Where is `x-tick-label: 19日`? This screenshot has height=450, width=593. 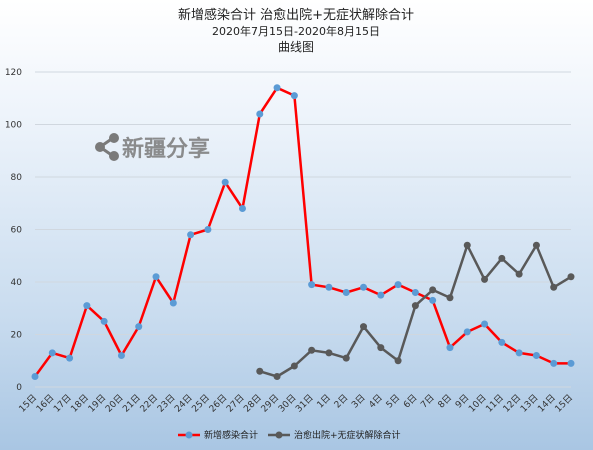 x-tick-label: 19日 is located at coordinates (97, 403).